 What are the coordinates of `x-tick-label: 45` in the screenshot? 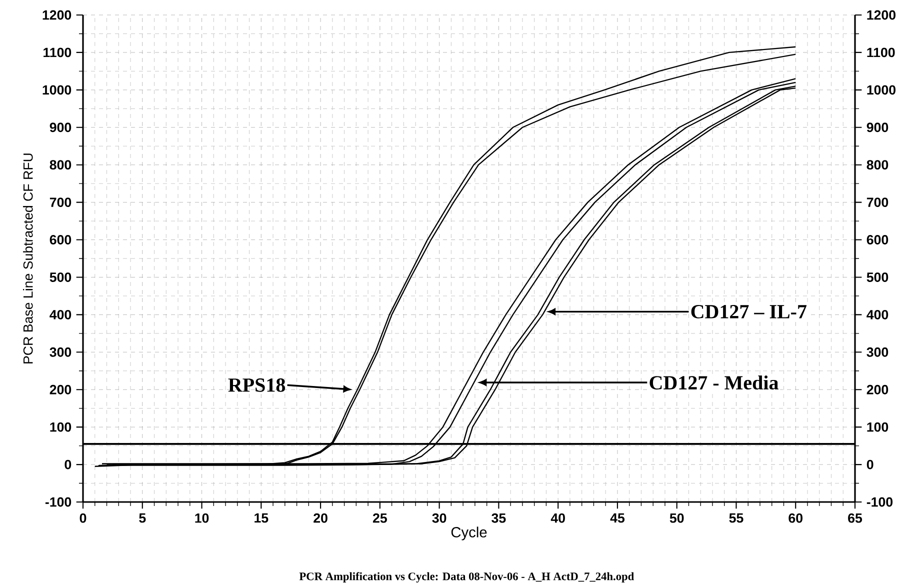 It's located at (617, 518).